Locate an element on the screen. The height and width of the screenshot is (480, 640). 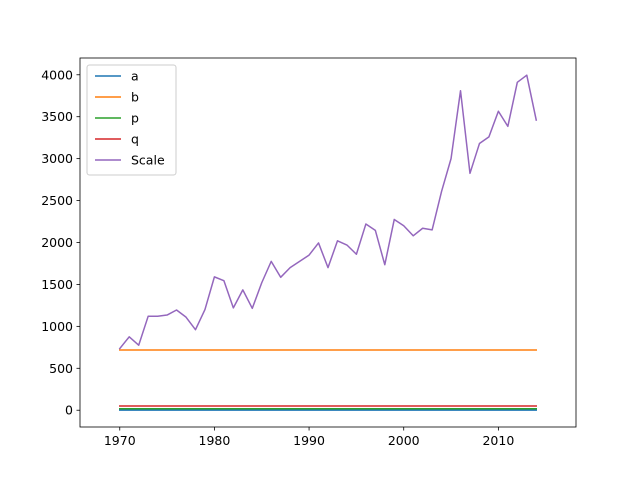
y-tick-label: 0 is located at coordinates (69, 410).